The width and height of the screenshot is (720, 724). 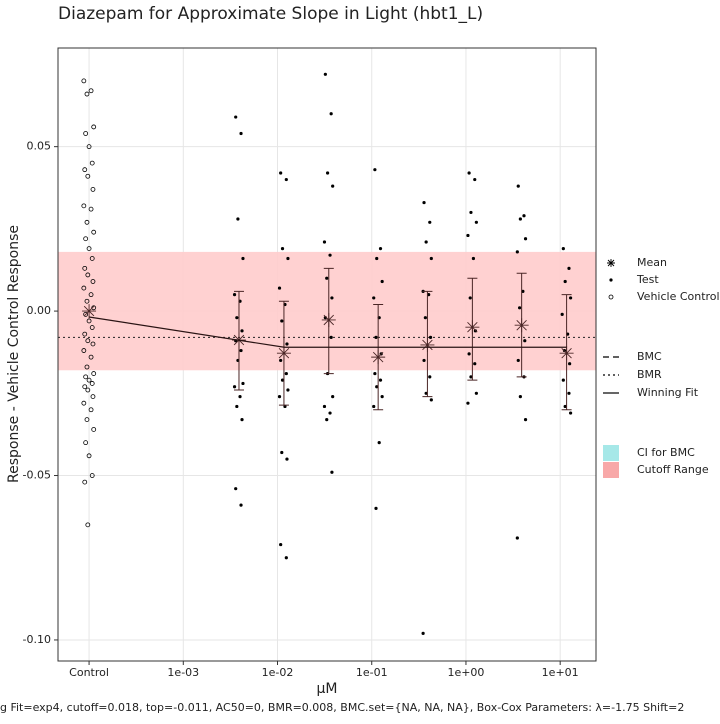 I want to click on legend-label: BMR, so click(x=649, y=374).